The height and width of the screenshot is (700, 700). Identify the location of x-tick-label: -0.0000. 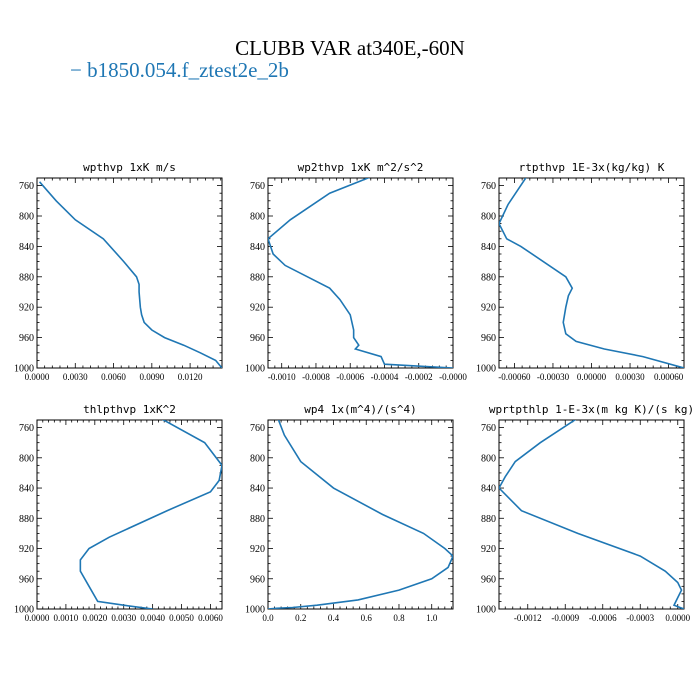
(453, 377).